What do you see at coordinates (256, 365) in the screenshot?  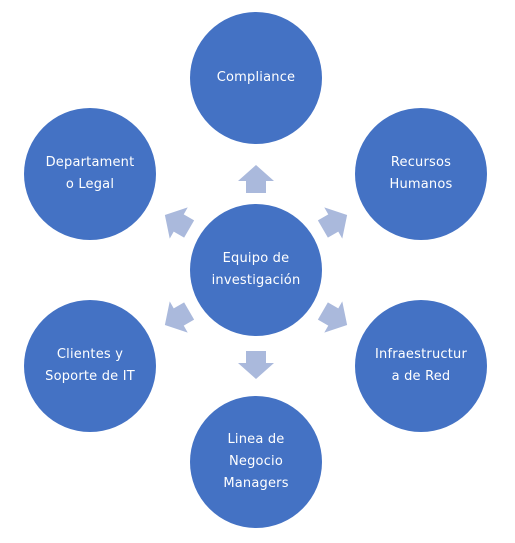 I see `arrow-to-linea-negocio` at bounding box center [256, 365].